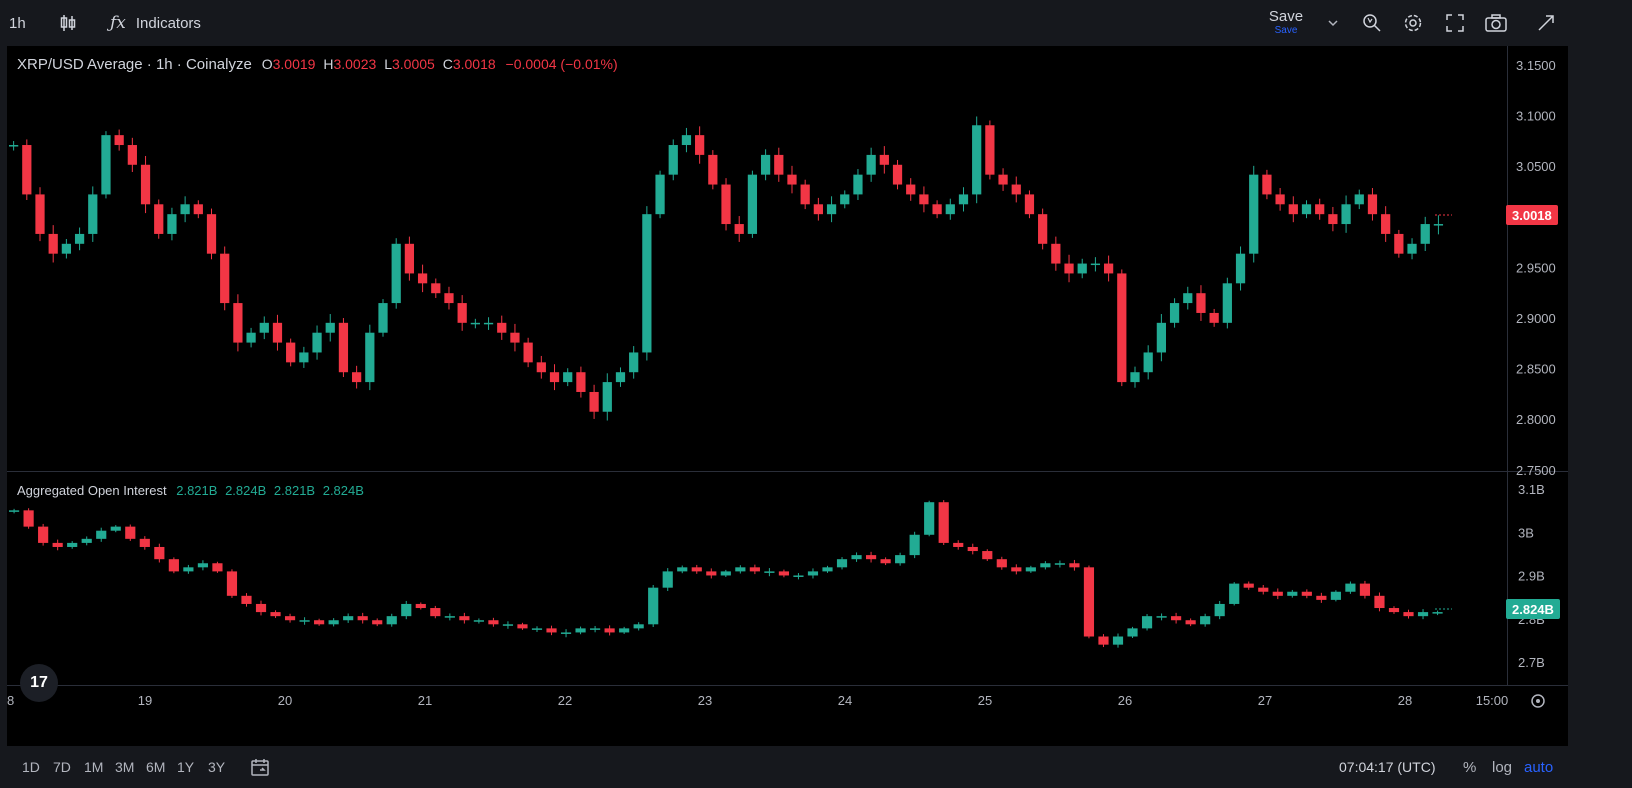  What do you see at coordinates (17, 23) in the screenshot?
I see `interval-selector: 1h` at bounding box center [17, 23].